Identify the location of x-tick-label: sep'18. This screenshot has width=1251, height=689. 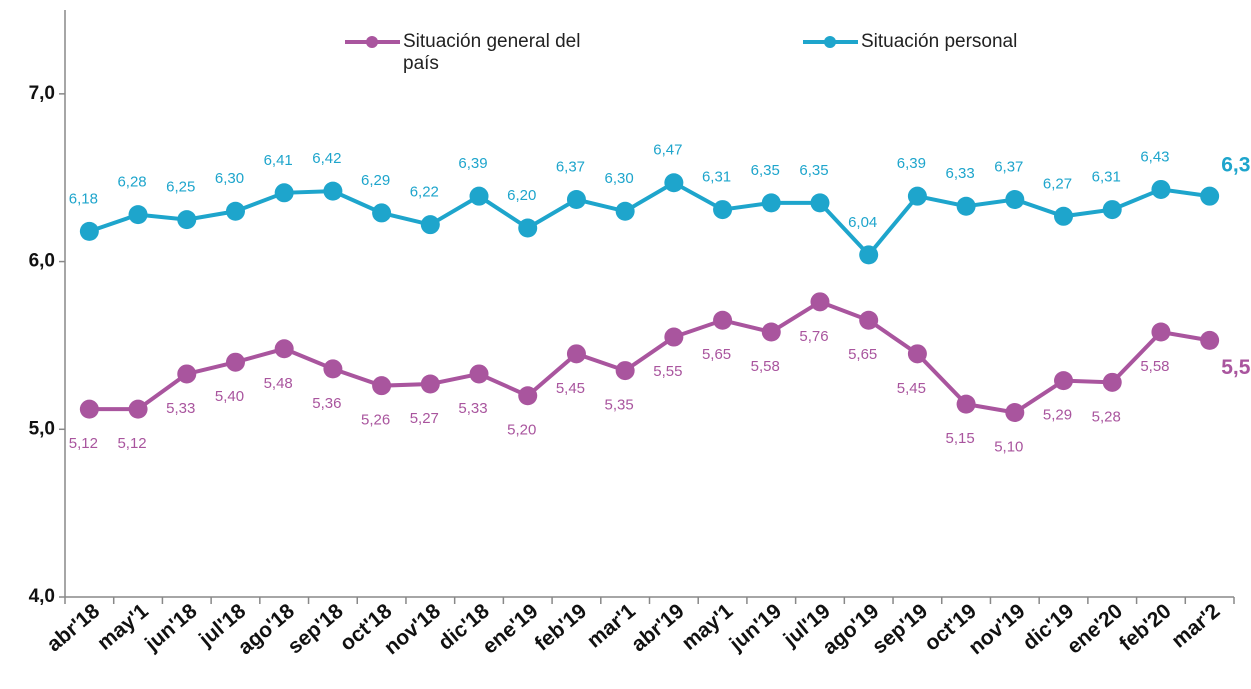
(315, 628).